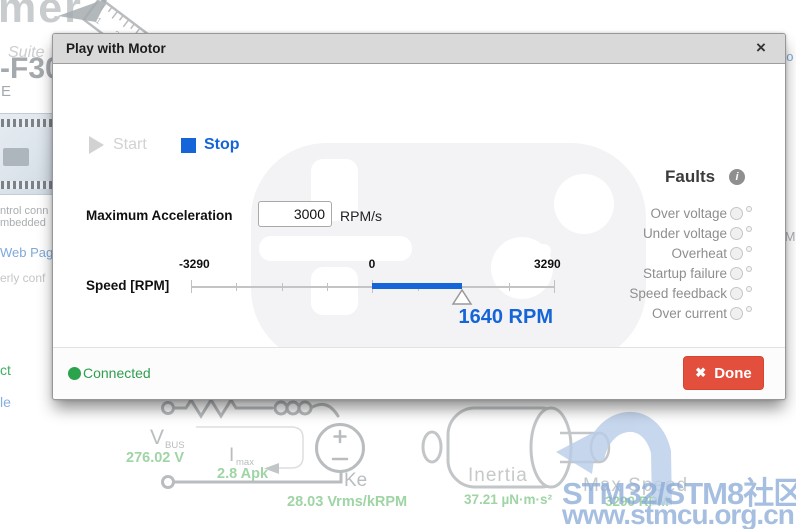 The image size is (796, 529). Describe the element at coordinates (188, 145) in the screenshot. I see `stop-icon` at that location.